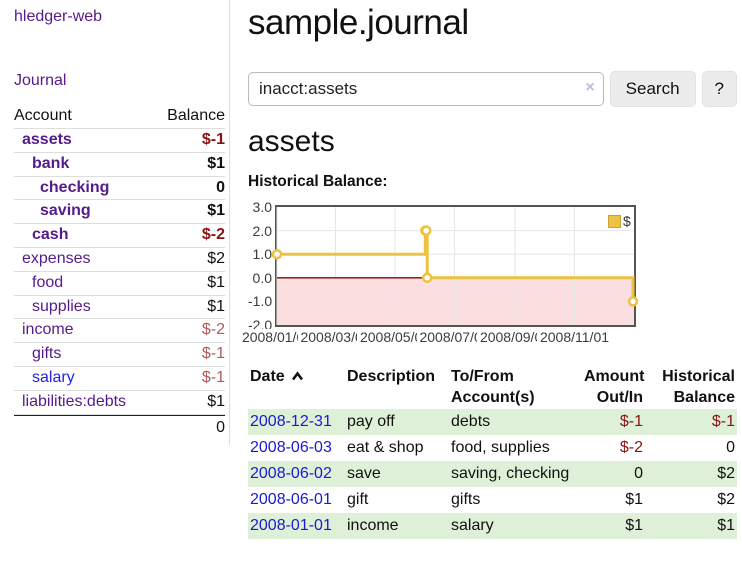 The image size is (742, 582). I want to click on account-balance: $2, so click(216, 258).